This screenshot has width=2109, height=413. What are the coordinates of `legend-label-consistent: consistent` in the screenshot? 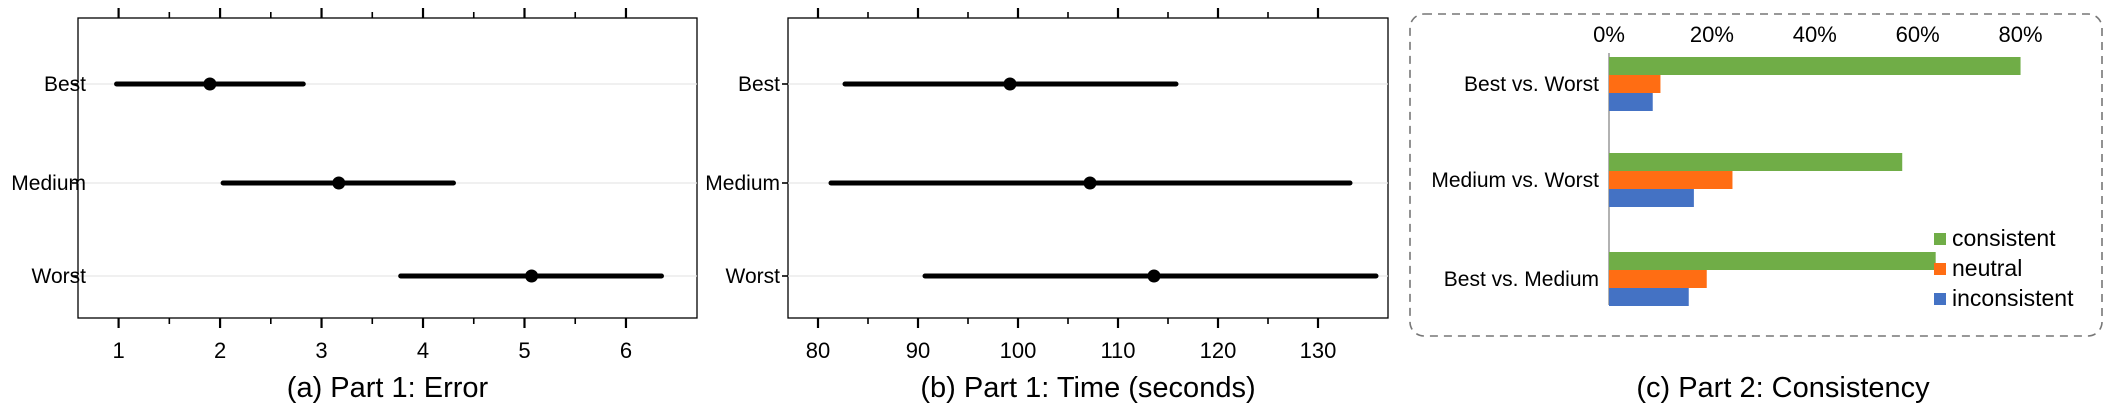 It's located at (2004, 238).